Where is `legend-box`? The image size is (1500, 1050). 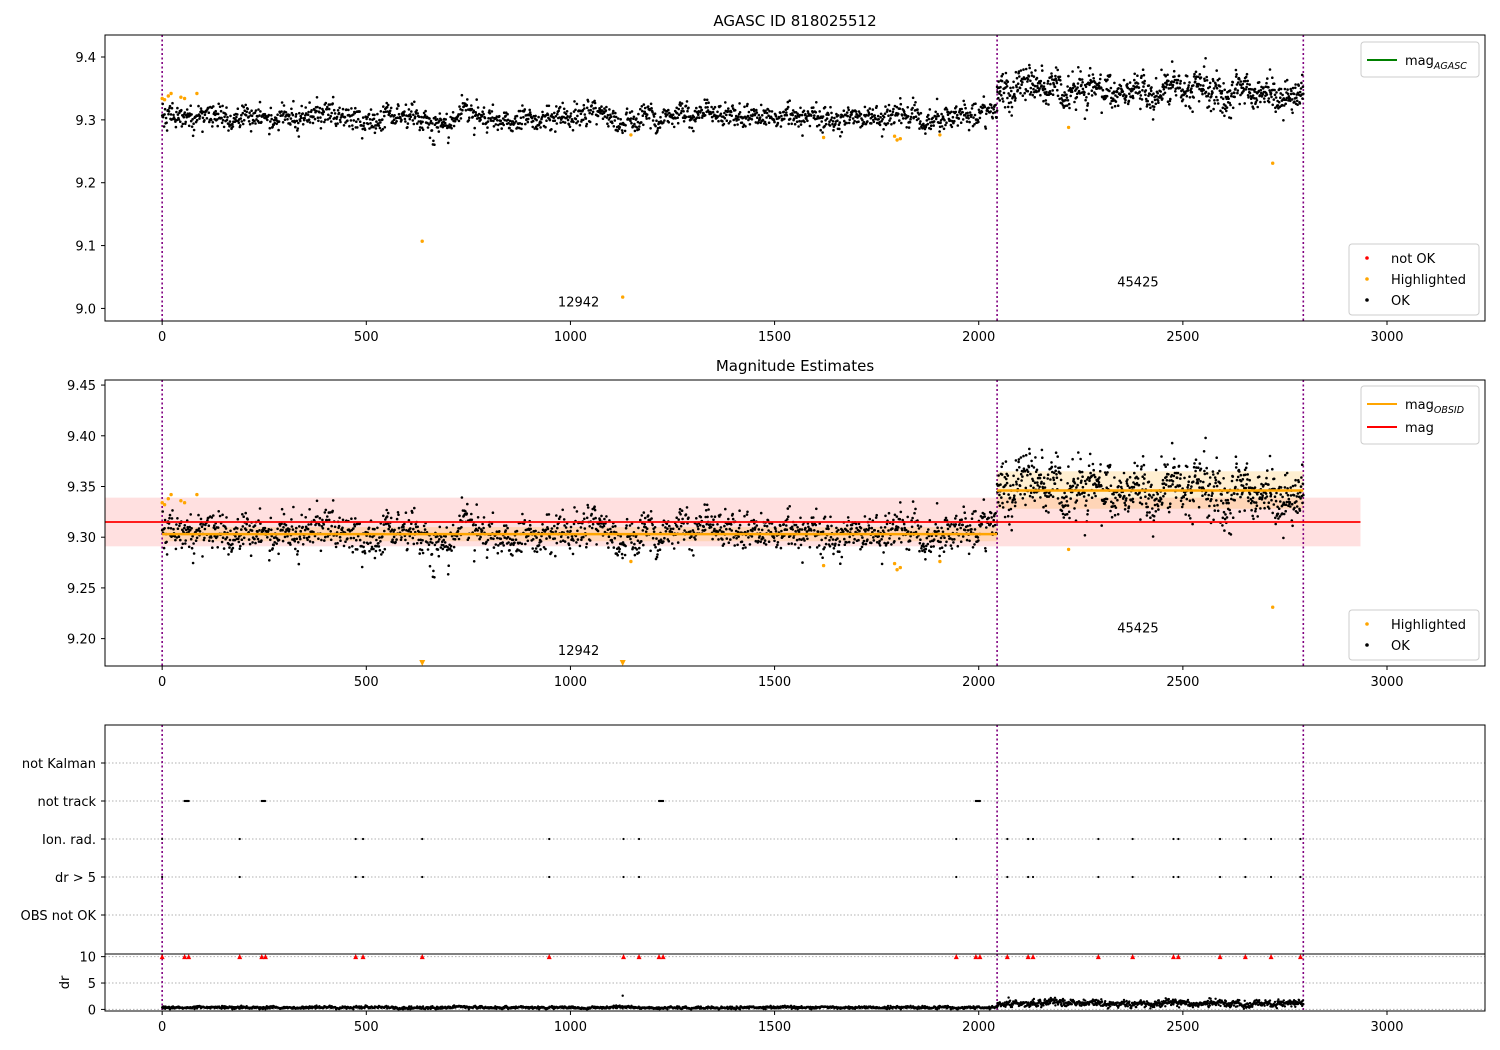 legend-box is located at coordinates (1420, 59).